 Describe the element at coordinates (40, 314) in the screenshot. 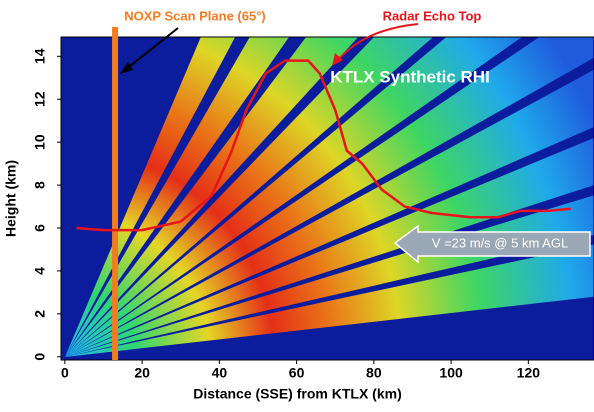

I see `y-tick-label: 2` at that location.